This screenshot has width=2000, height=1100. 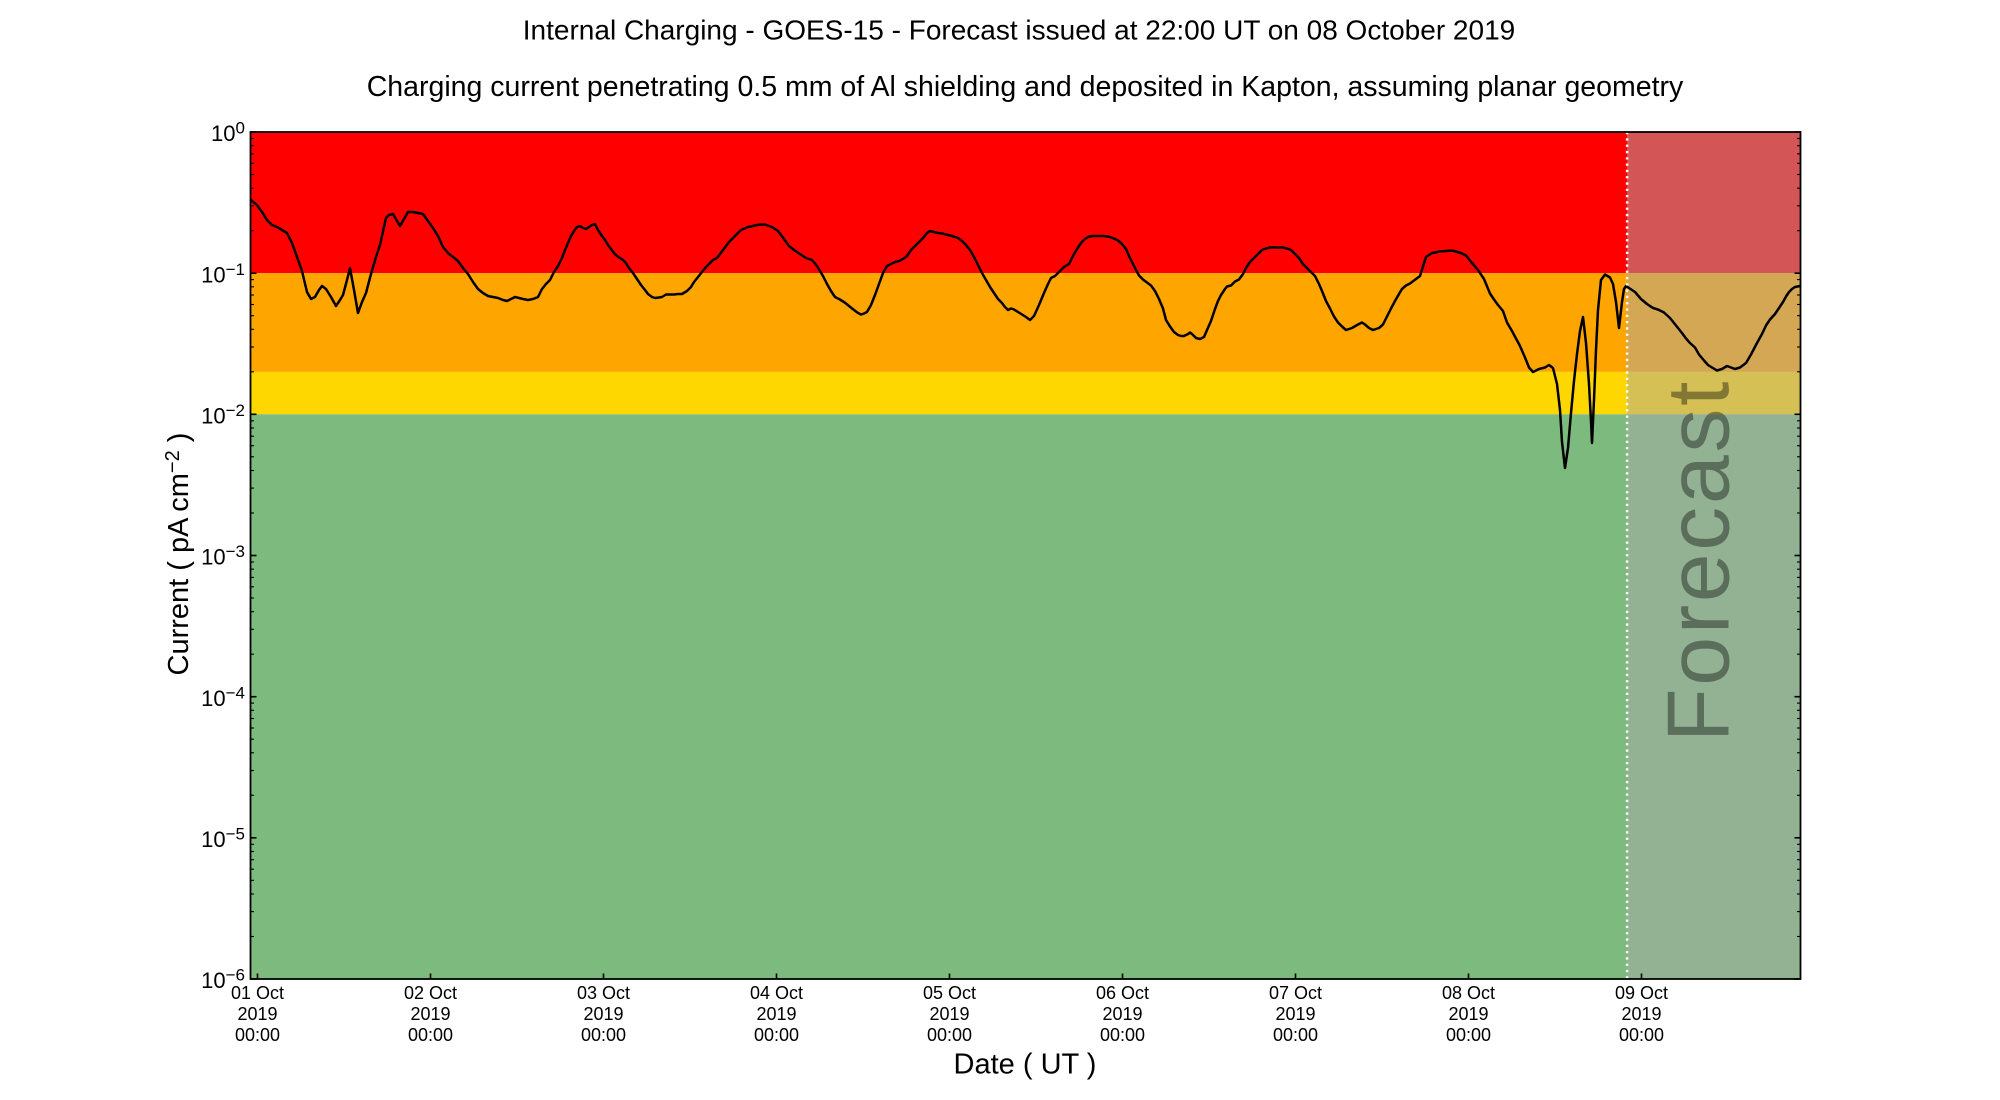 I want to click on svg-text: Date ( UT ), so click(x=1025, y=1065).